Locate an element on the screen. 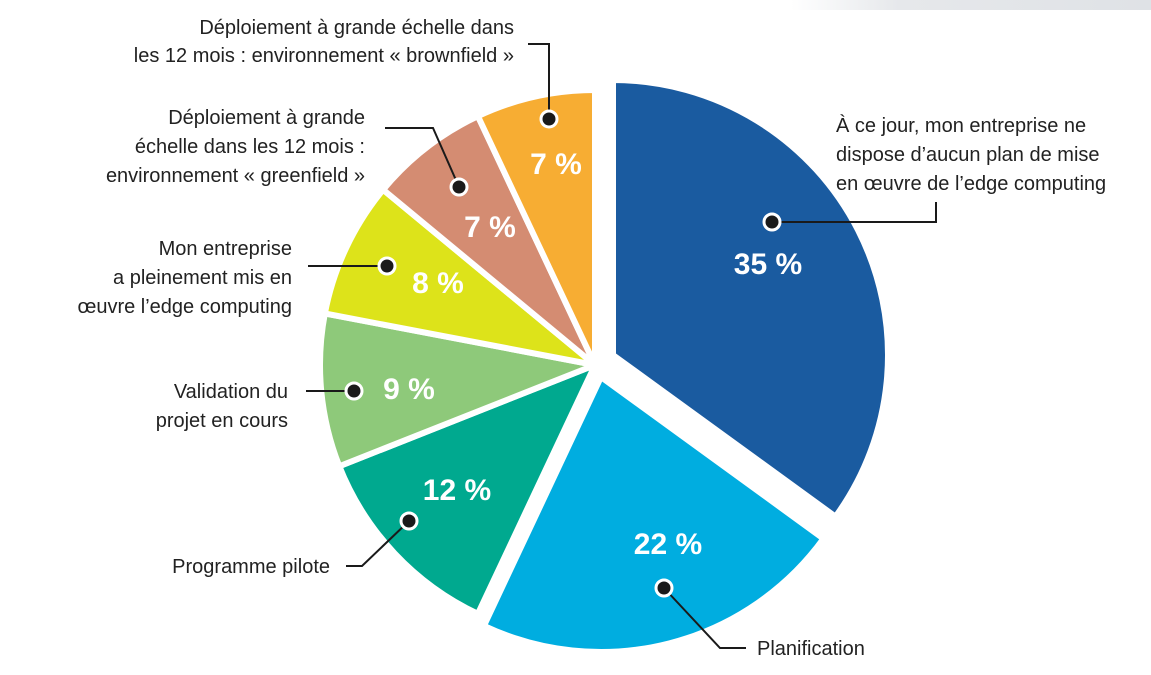 This screenshot has width=1151, height=675. slice-category-line: À ce jour, mon entreprise ne is located at coordinates (961, 125).